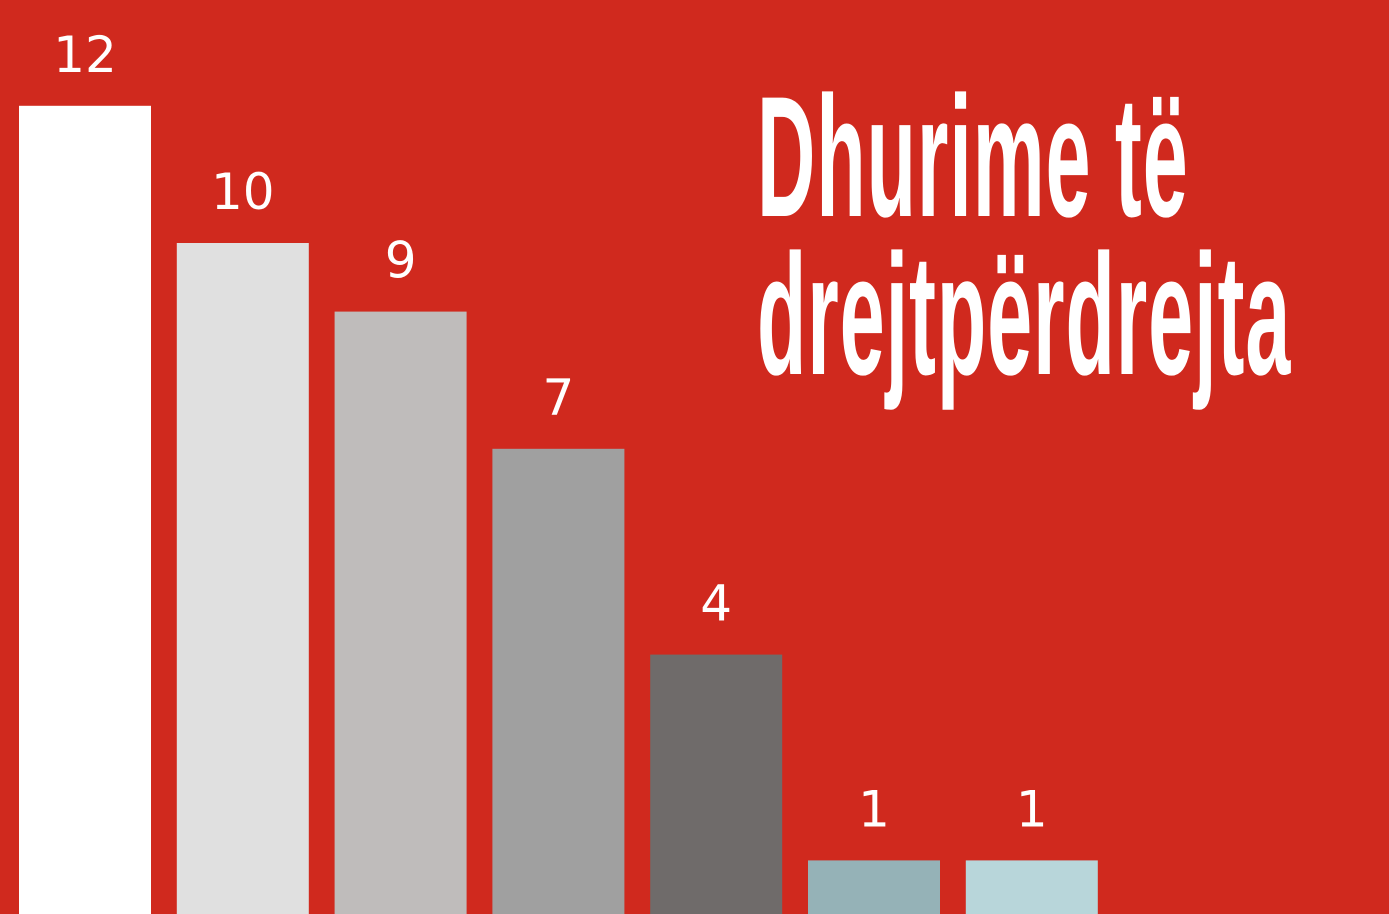  Describe the element at coordinates (85, 55) in the screenshot. I see `value-label: 12` at that location.